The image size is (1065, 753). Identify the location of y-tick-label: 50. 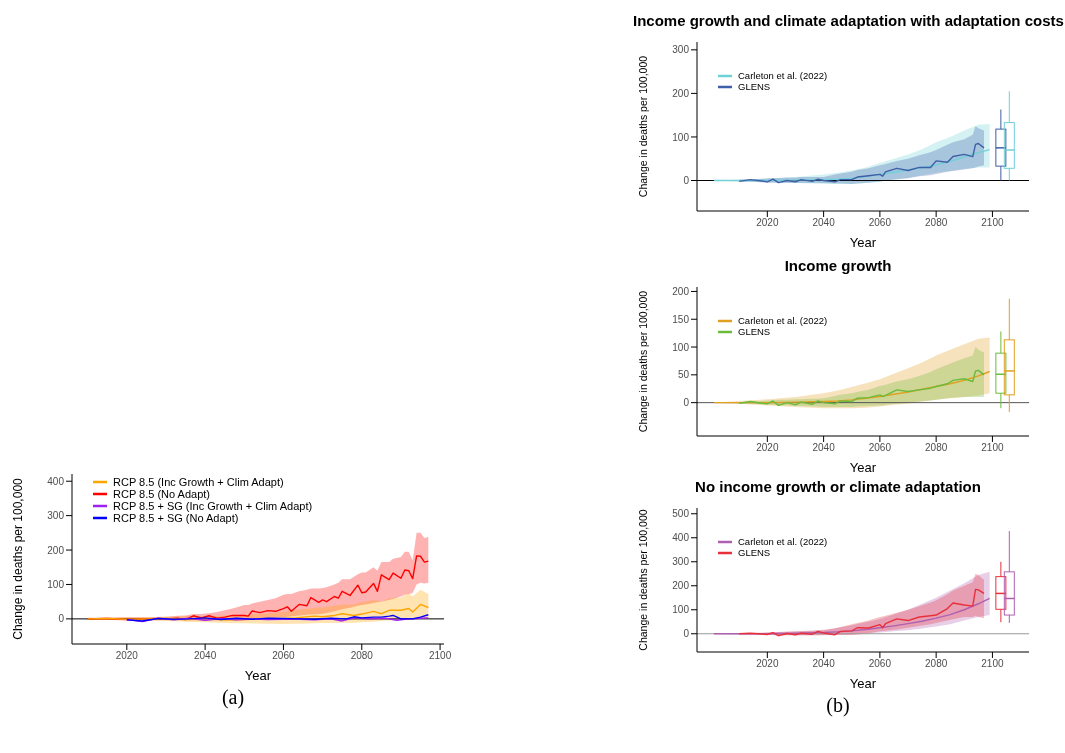
(683, 375).